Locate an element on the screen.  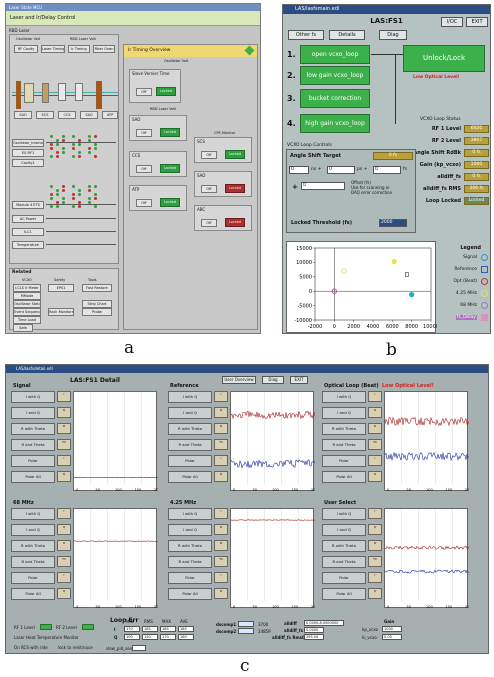
channel-indicator: Q is located at coordinates (221, 529).